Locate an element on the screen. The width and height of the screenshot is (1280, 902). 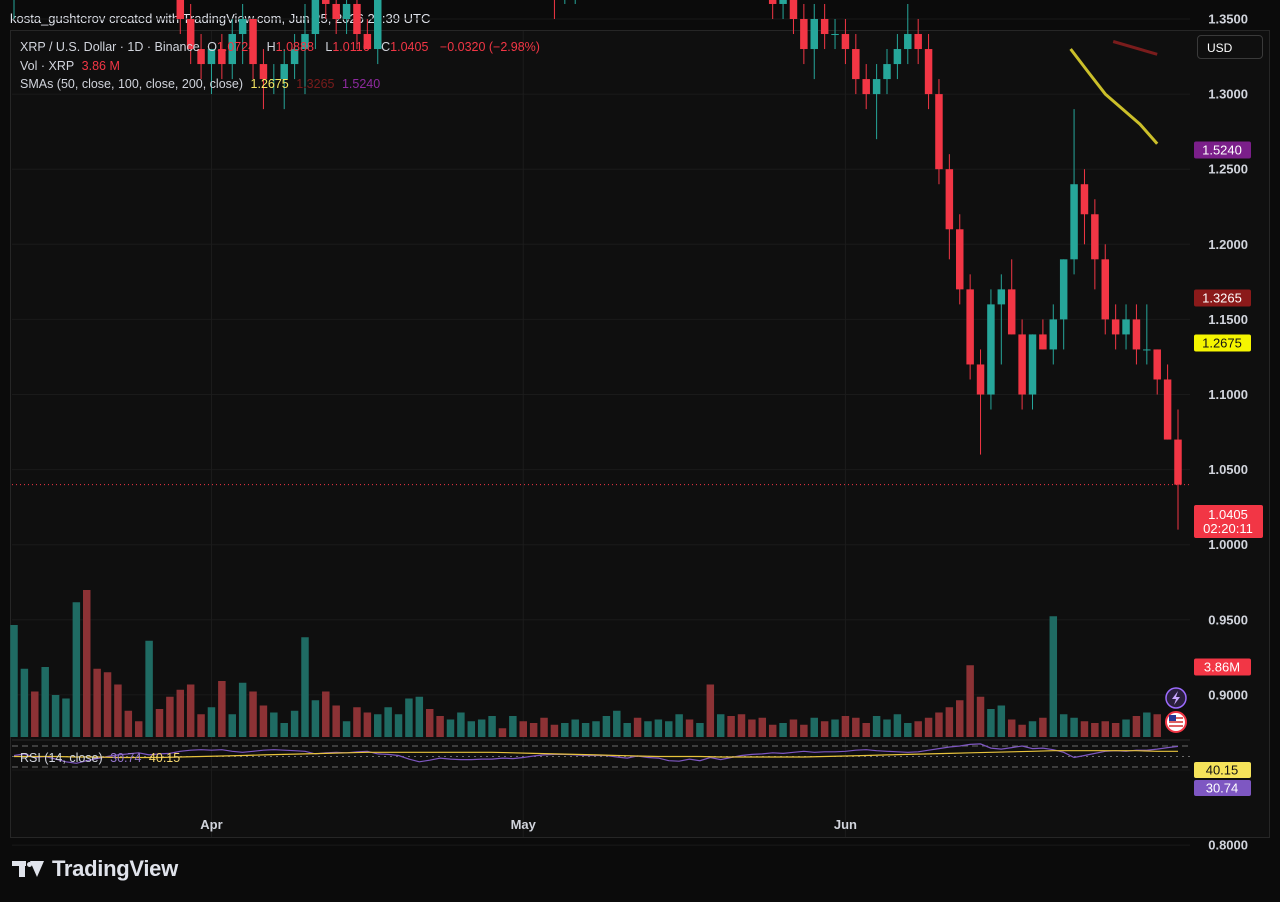
price-tick-label: 0.8000 is located at coordinates (1228, 845).